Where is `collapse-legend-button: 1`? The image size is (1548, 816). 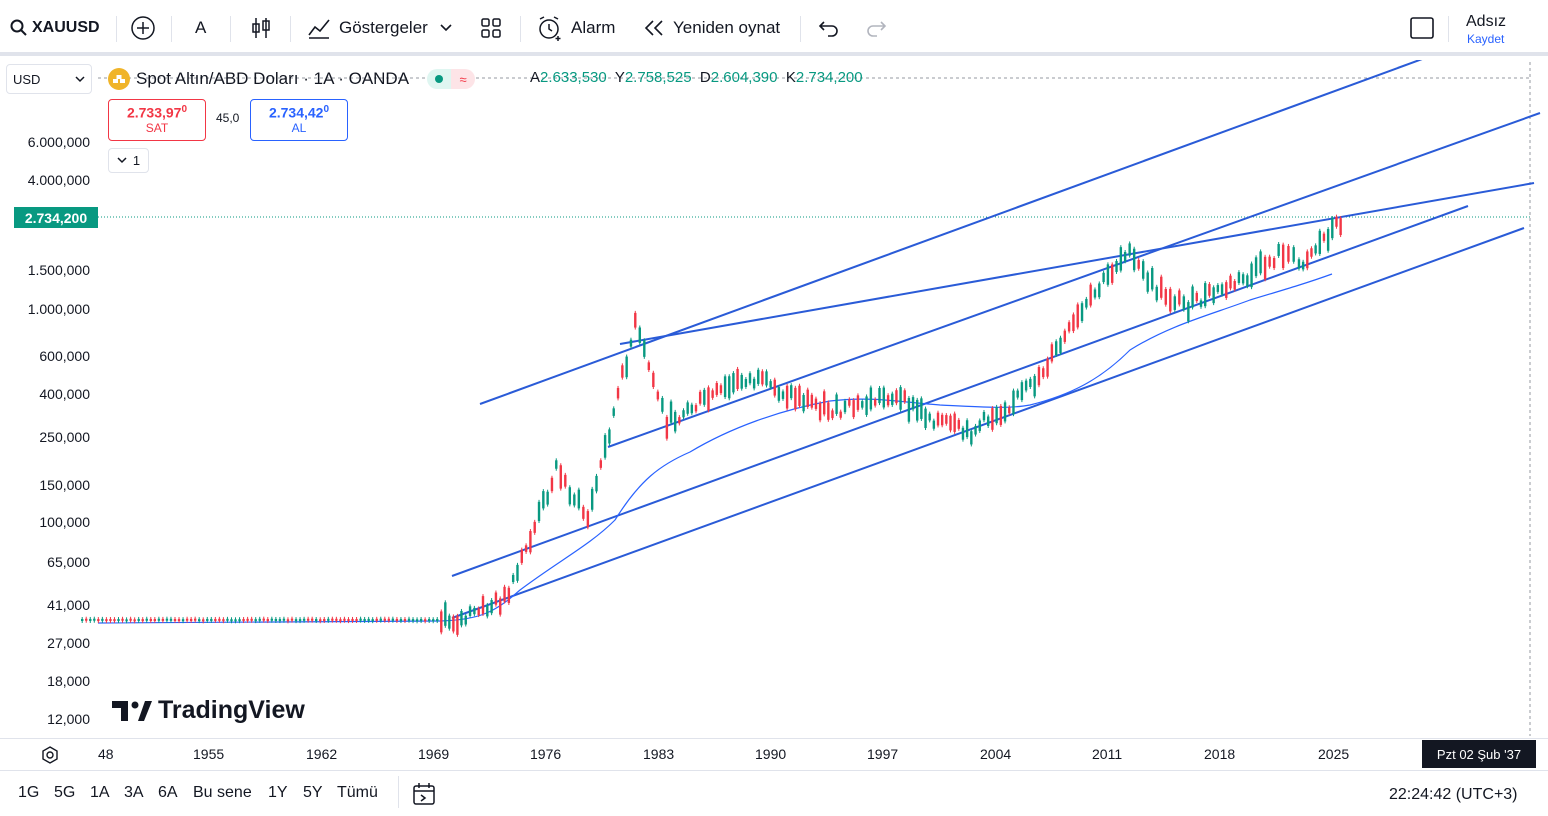 collapse-legend-button: 1 is located at coordinates (128, 160).